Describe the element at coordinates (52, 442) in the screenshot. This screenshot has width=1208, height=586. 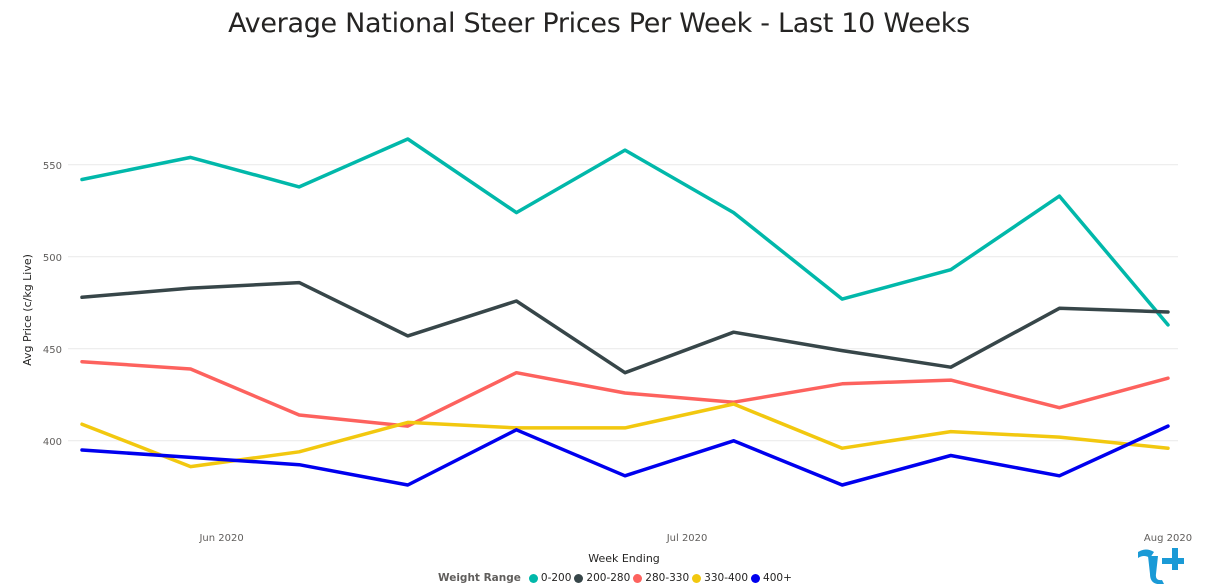
I see `y-tick-label: 400` at that location.